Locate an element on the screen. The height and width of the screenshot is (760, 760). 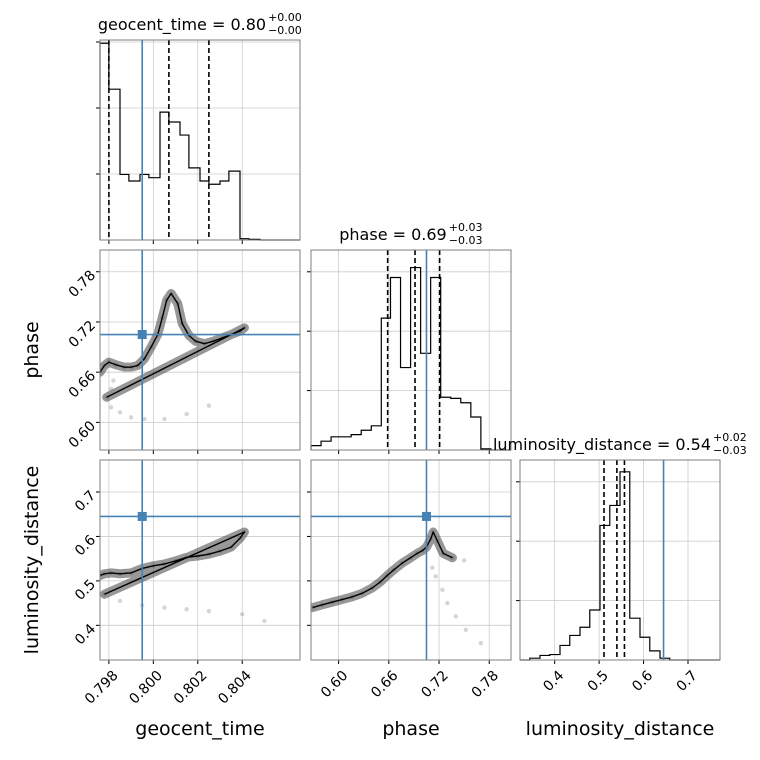
x-tick-label: 0.72 is located at coordinates (434, 684).